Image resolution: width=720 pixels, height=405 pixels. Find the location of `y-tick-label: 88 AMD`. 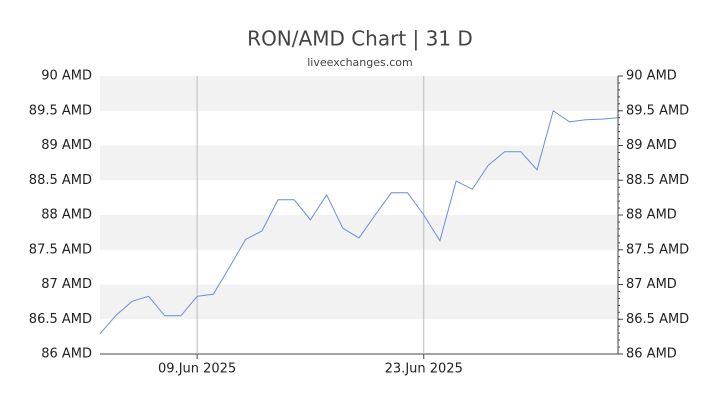

y-tick-label: 88 AMD is located at coordinates (66, 215).